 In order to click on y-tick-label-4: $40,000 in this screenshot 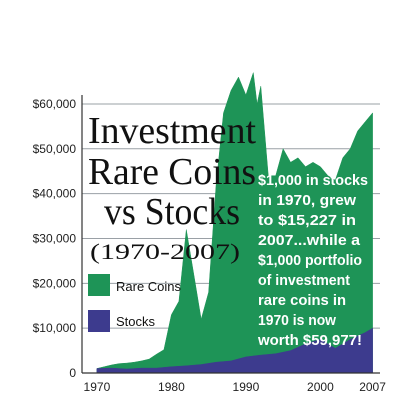, I will do `click(55, 194)`.